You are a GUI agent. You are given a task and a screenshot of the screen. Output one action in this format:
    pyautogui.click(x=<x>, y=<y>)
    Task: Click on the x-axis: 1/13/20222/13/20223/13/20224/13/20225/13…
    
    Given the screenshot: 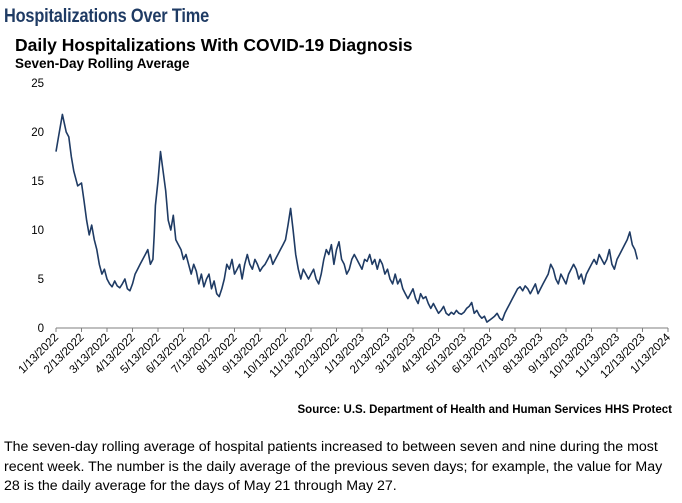 What is the action you would take?
    pyautogui.click(x=345, y=354)
    